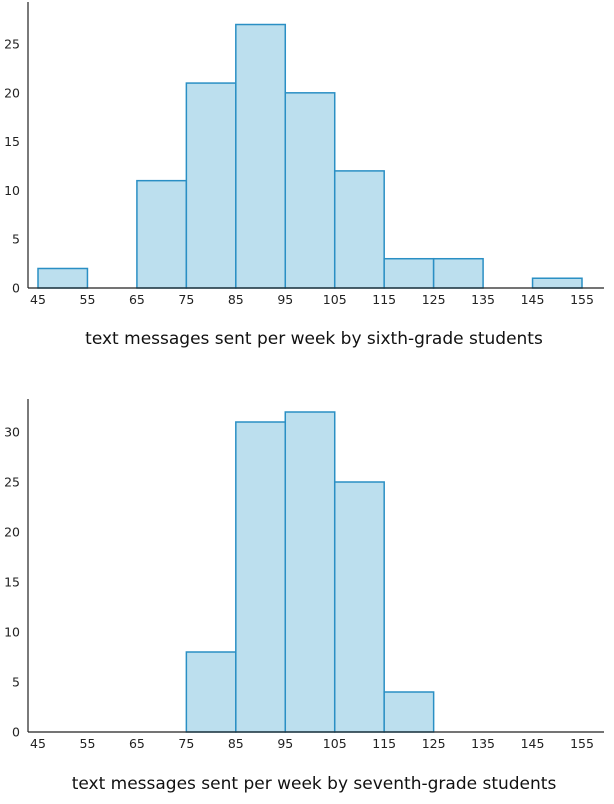 Image resolution: width=614 pixels, height=804 pixels. I want to click on y-tick-label: 30, so click(12, 432).